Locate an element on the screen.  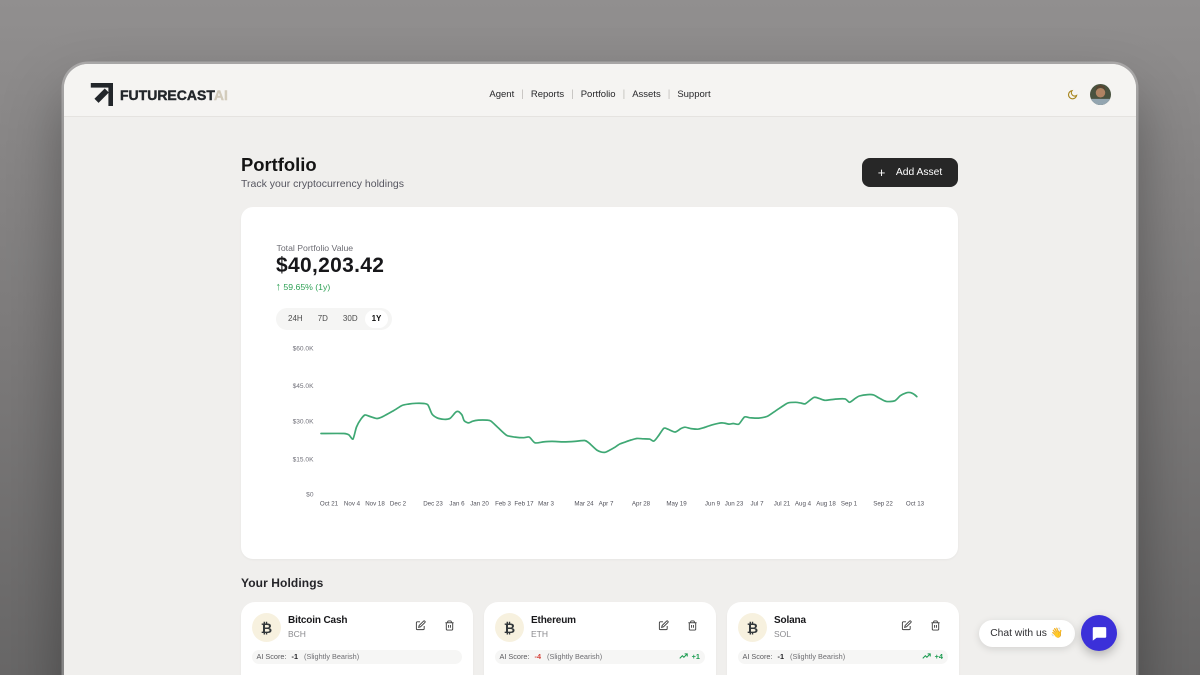
svg-text: Nov 4 is located at coordinates (352, 504).